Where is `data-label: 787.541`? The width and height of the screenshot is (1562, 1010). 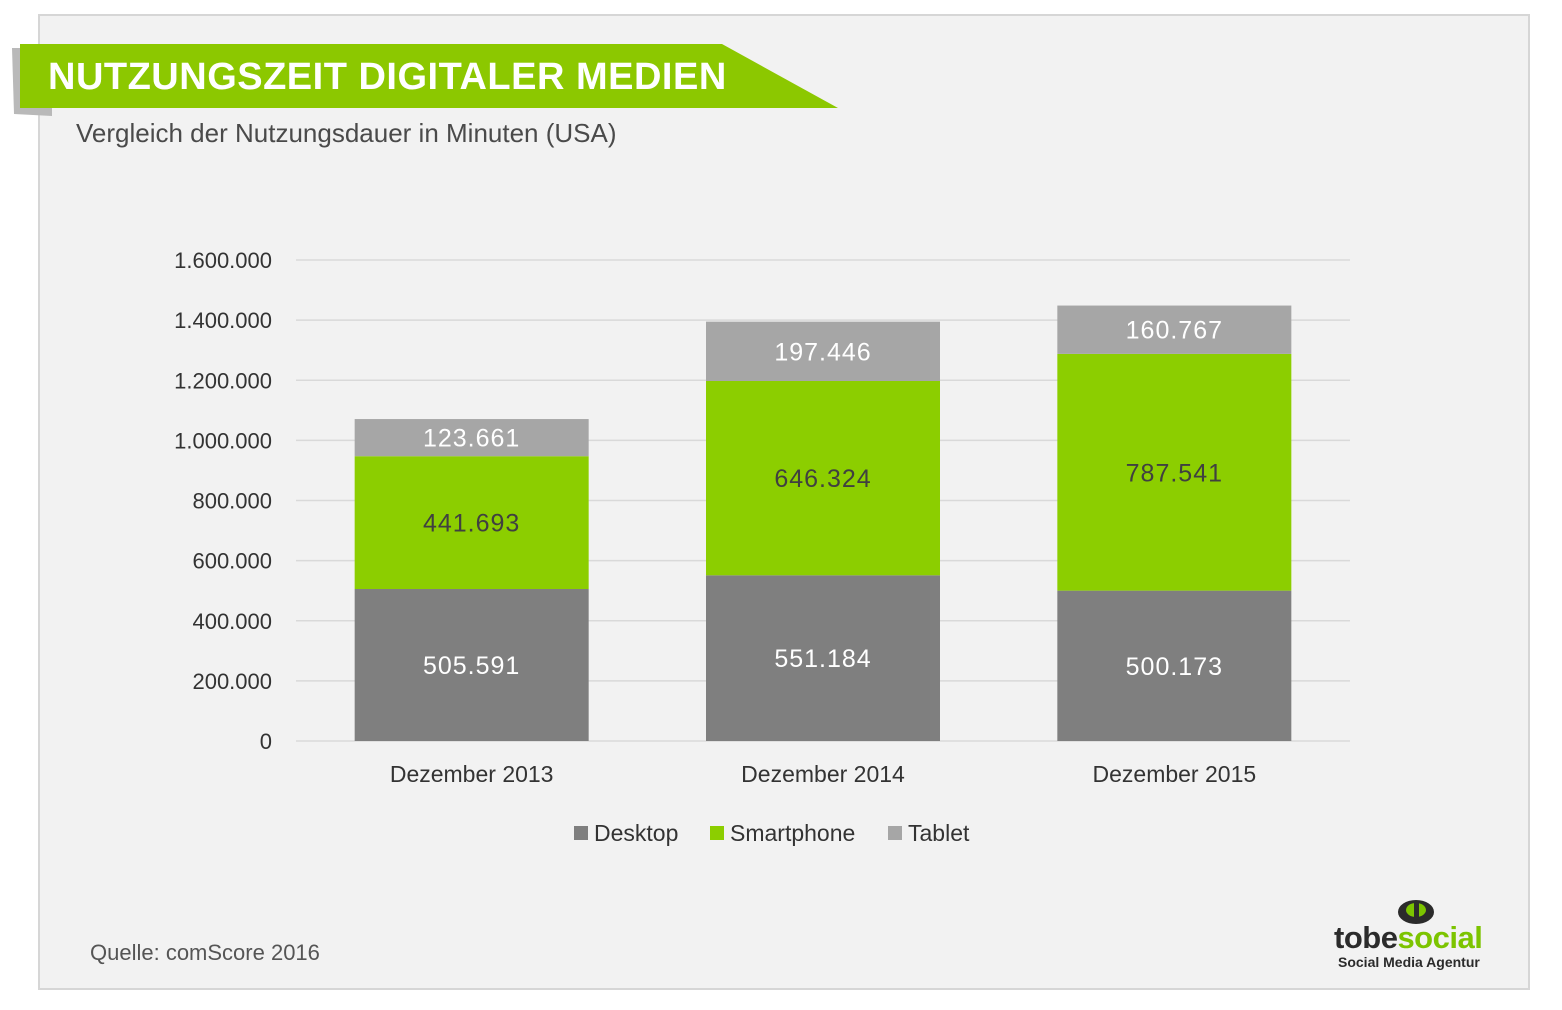
data-label: 787.541 is located at coordinates (1174, 473).